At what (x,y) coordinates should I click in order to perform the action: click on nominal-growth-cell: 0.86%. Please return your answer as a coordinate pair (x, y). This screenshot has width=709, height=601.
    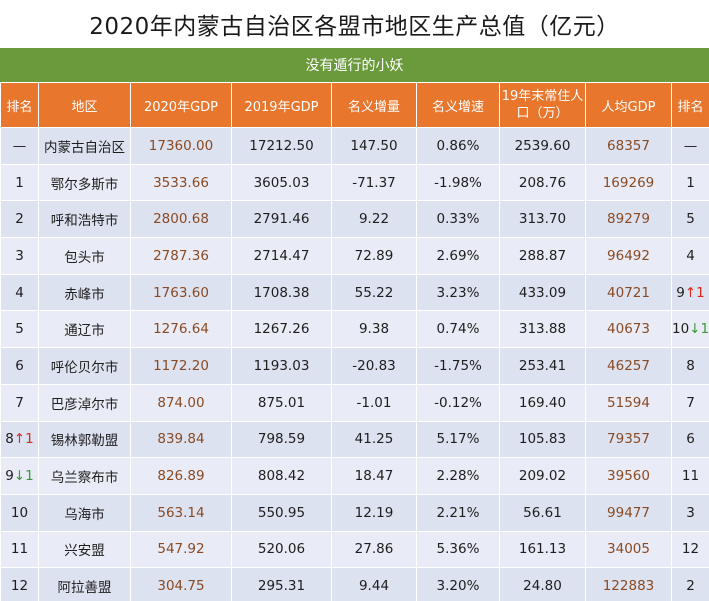
    Looking at the image, I should click on (458, 146).